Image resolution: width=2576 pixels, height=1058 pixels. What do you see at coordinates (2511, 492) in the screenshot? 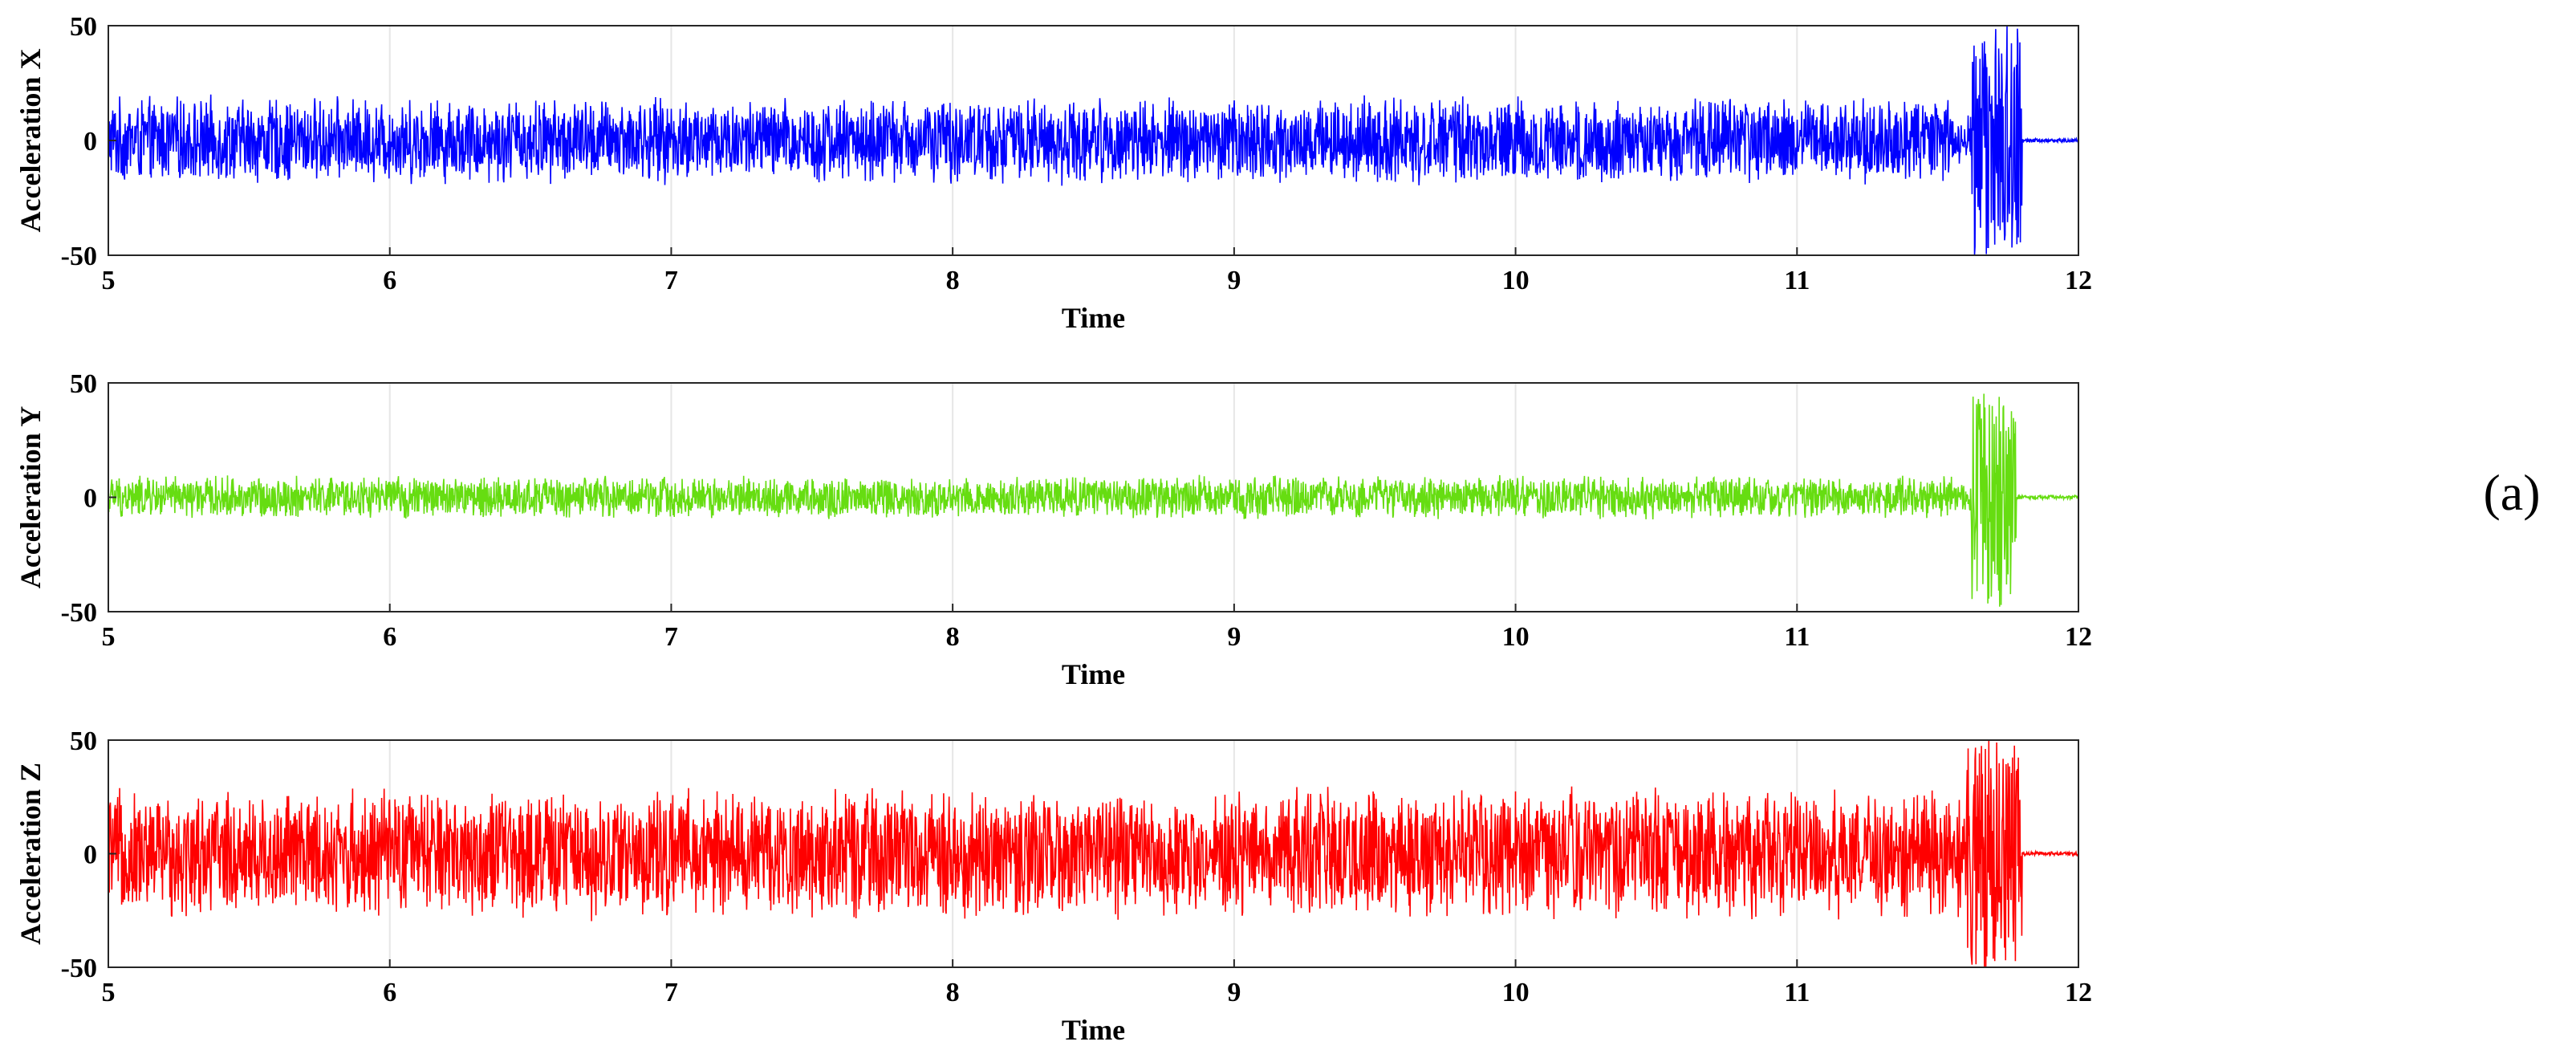
I see `panel-label: (a)` at bounding box center [2511, 492].